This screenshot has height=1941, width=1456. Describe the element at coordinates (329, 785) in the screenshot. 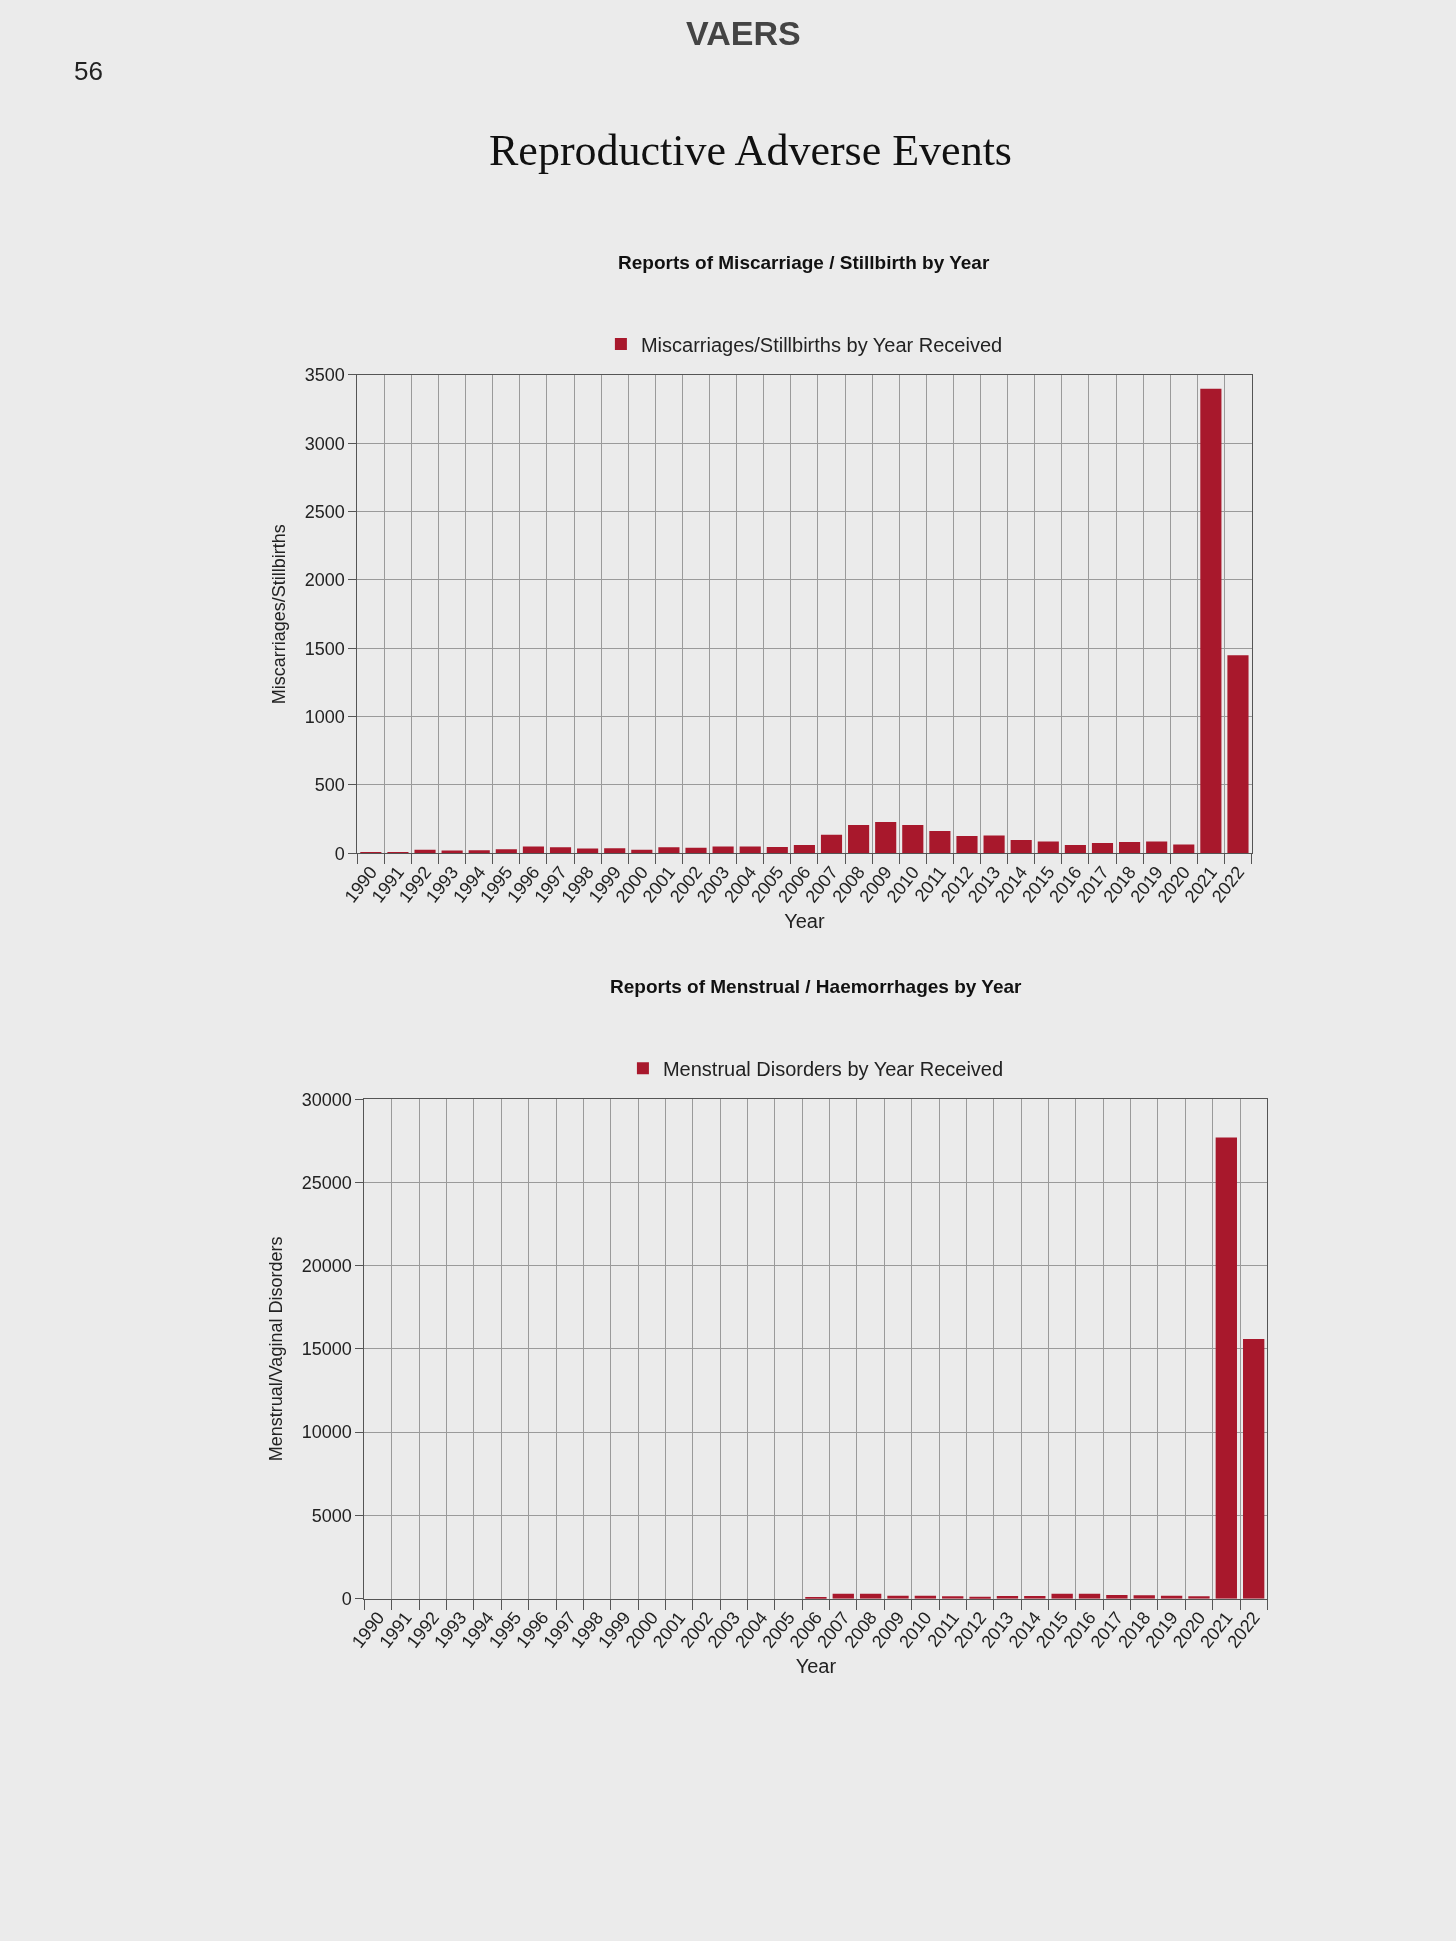

I see `y-tick-label: 500` at that location.